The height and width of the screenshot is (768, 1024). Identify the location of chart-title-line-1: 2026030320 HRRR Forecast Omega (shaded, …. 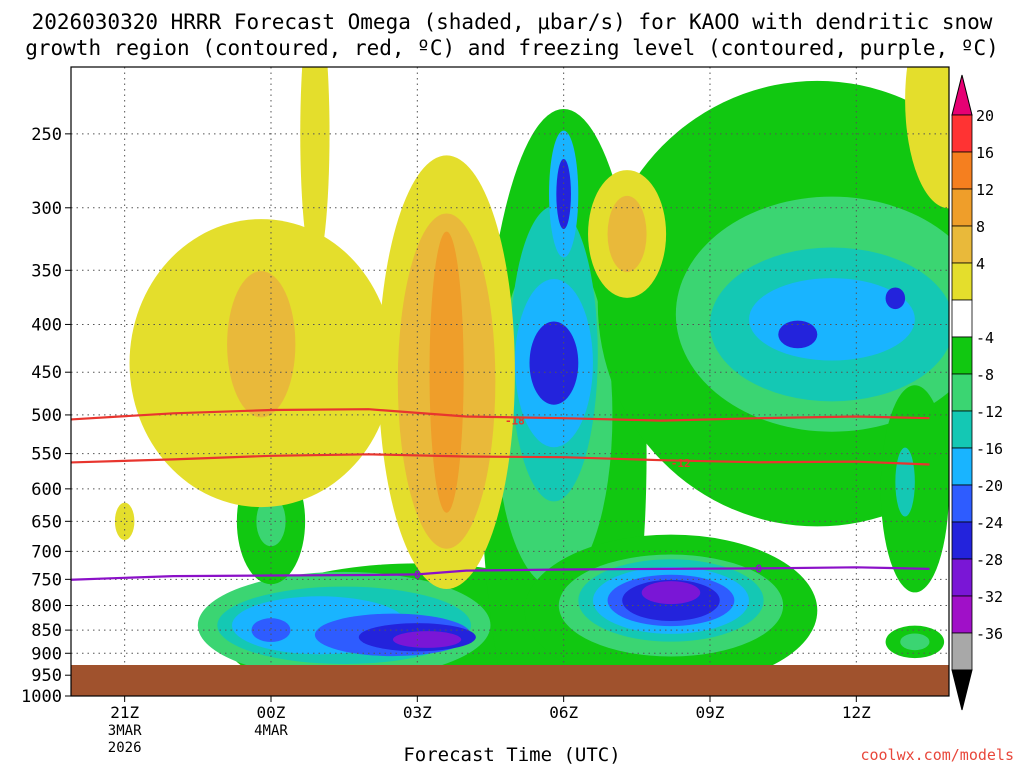
(512, 22).